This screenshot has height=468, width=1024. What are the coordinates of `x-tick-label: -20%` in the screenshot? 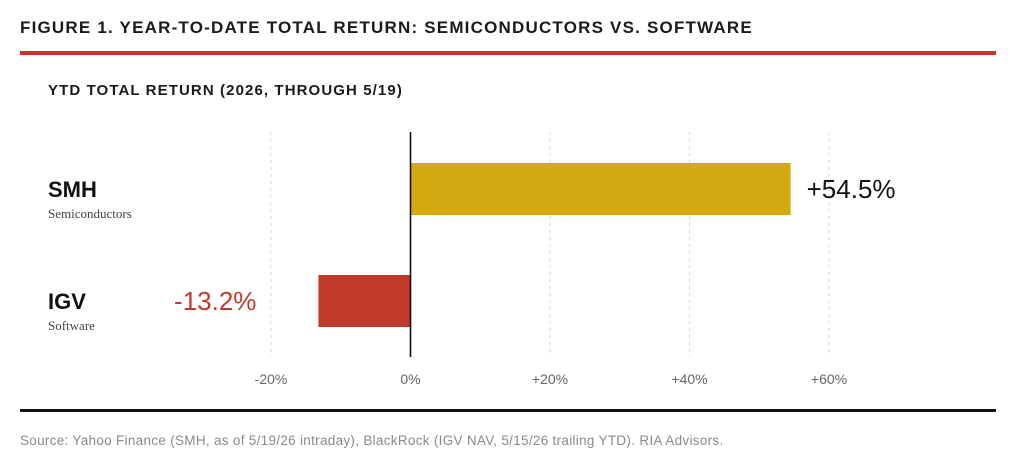 It's located at (271, 379).